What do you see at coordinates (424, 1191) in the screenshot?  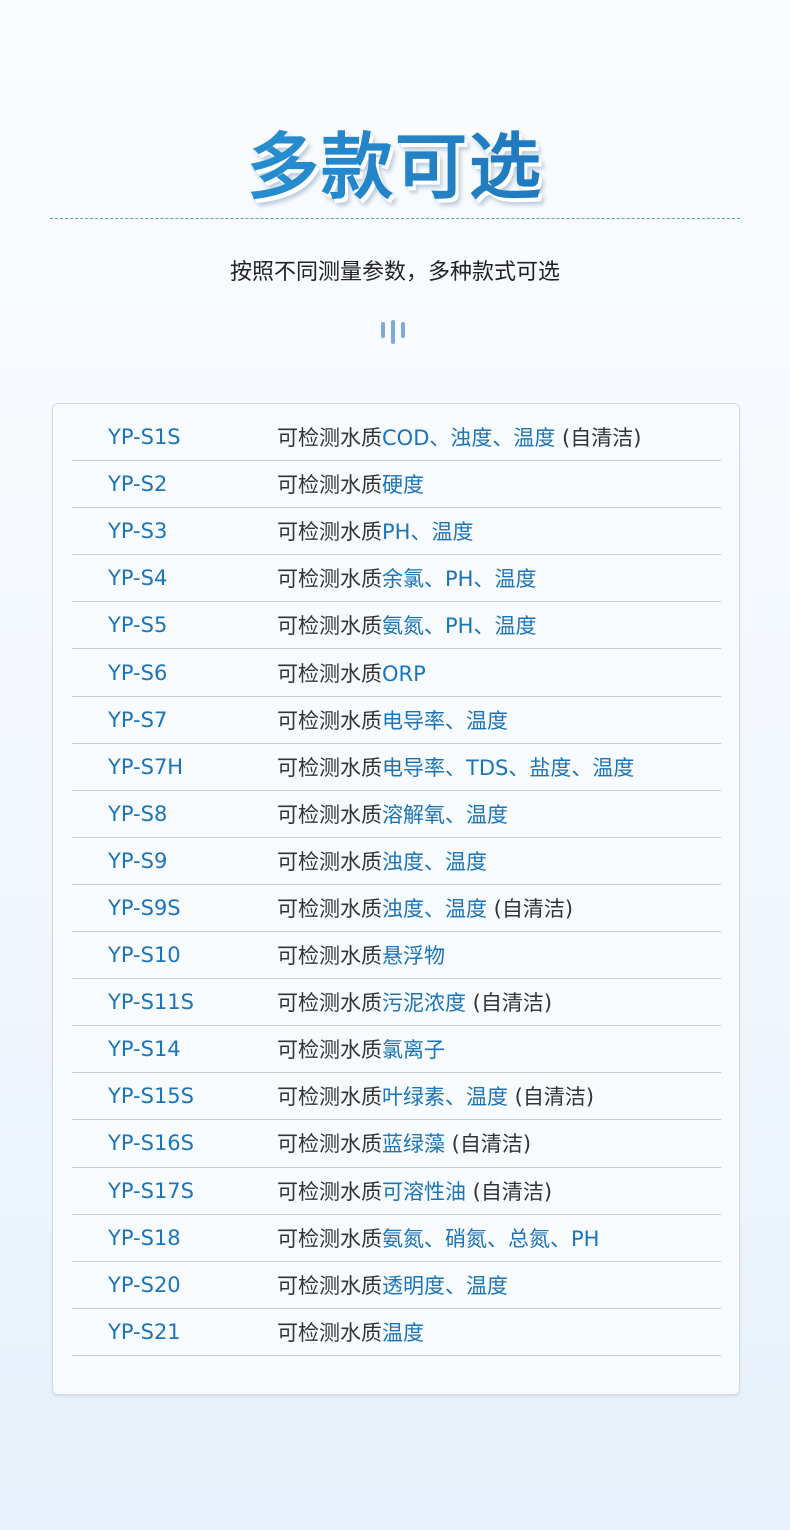 I see `measured-parameters: 可溶性油` at bounding box center [424, 1191].